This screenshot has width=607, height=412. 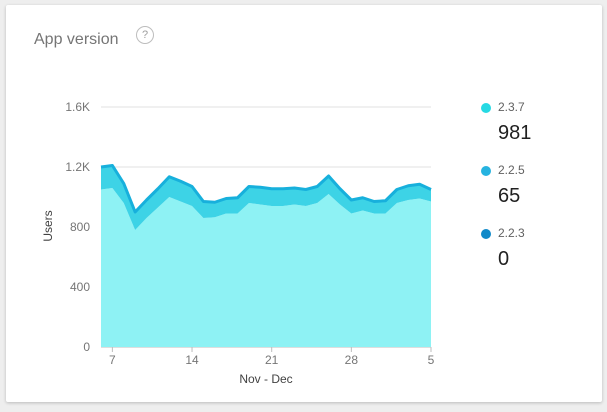 I want to click on x-tick-label: 5, so click(x=431, y=360).